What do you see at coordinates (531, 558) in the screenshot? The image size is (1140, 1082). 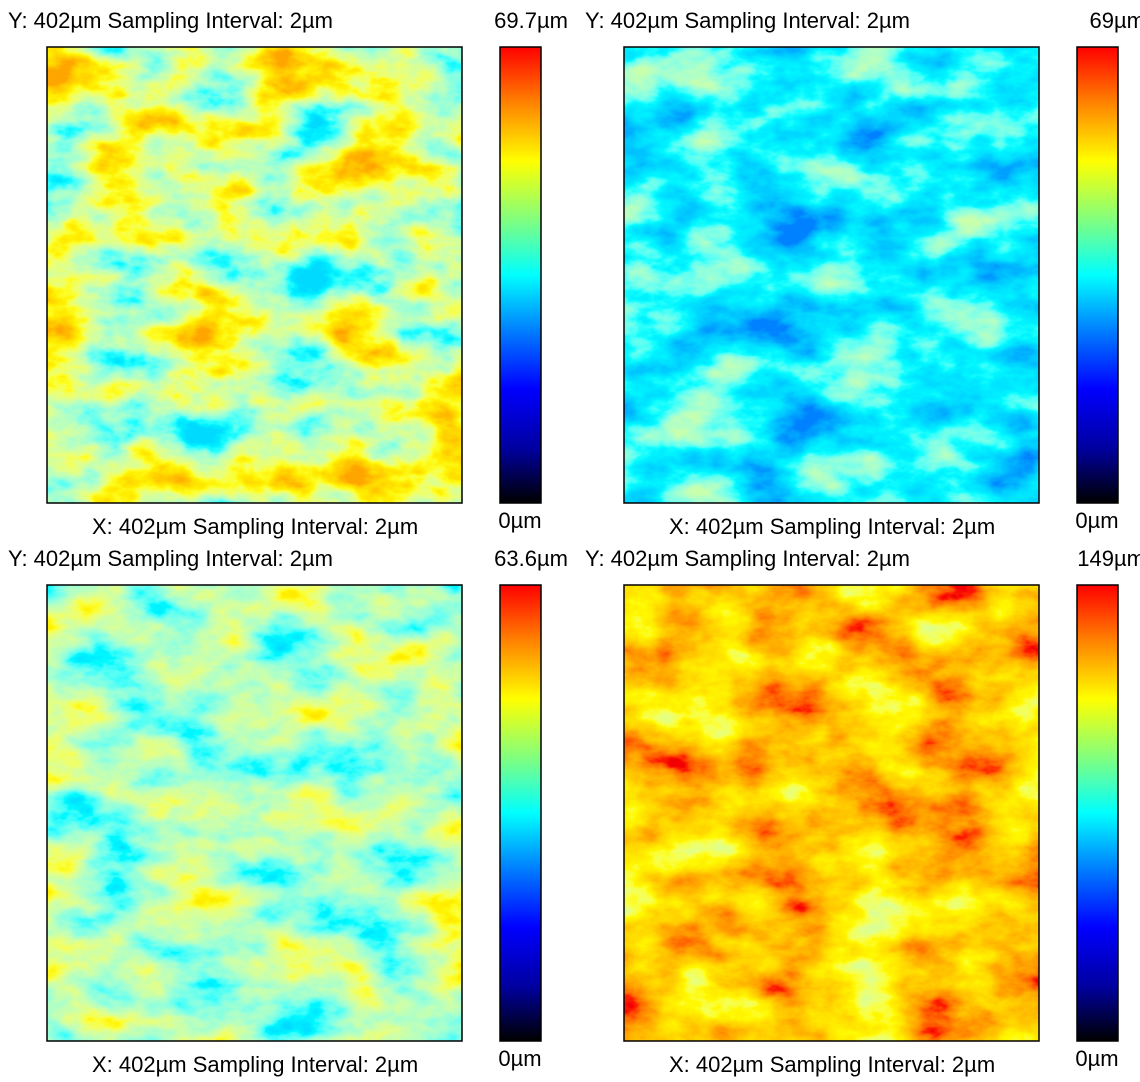 I see `scale-max: 63.6µm` at bounding box center [531, 558].